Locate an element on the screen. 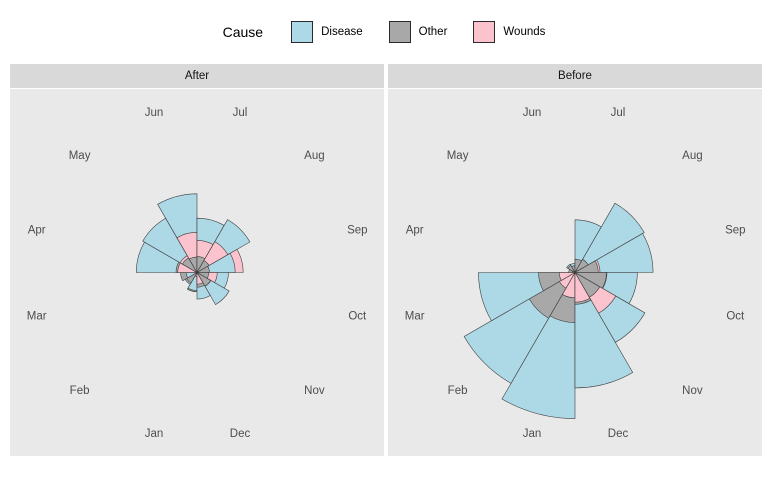 This screenshot has height=480, width=768. legend-label-disease: Disease is located at coordinates (342, 32).